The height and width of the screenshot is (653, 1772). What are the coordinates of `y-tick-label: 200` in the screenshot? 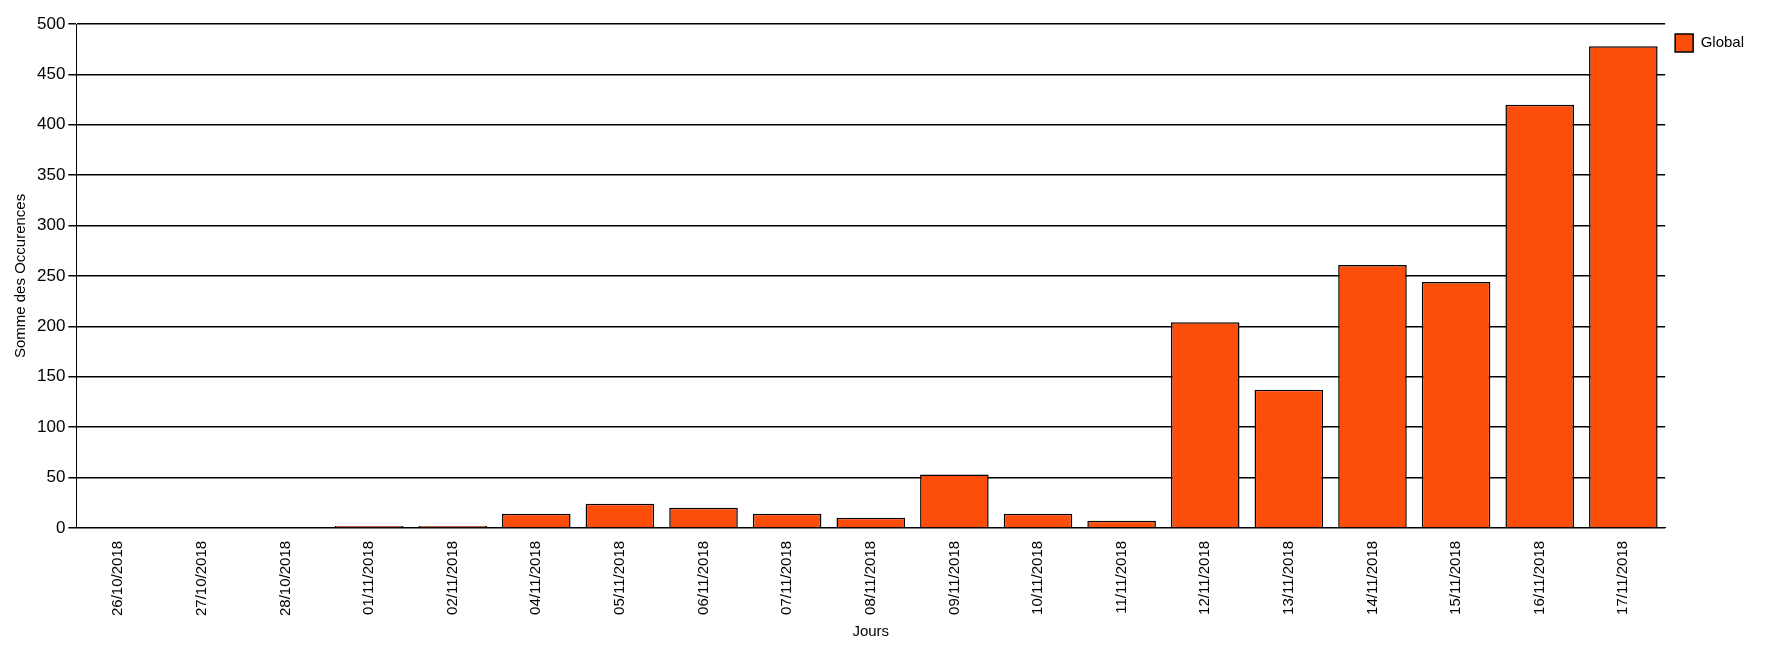 It's located at (51, 326).